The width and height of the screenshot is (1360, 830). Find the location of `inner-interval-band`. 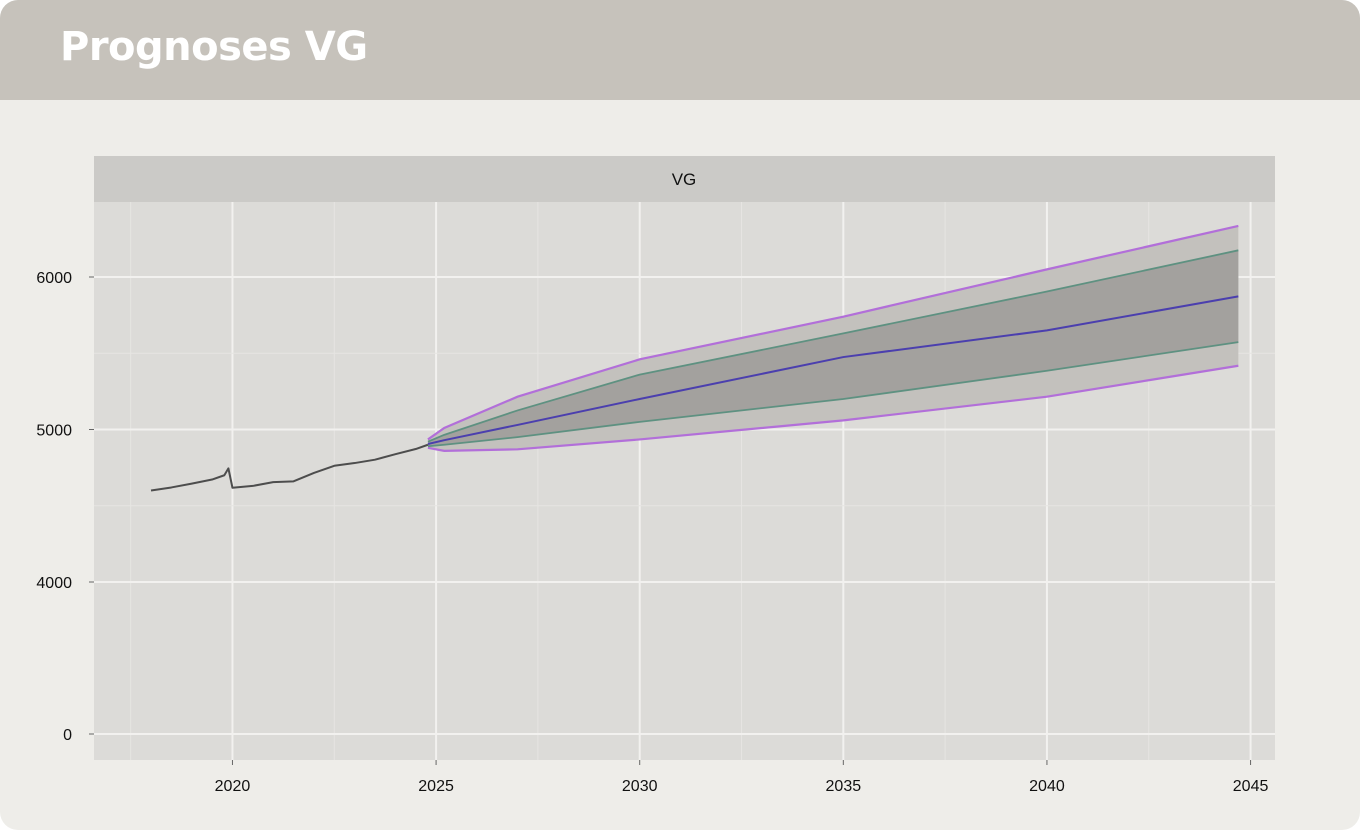

inner-interval-band is located at coordinates (833, 348).